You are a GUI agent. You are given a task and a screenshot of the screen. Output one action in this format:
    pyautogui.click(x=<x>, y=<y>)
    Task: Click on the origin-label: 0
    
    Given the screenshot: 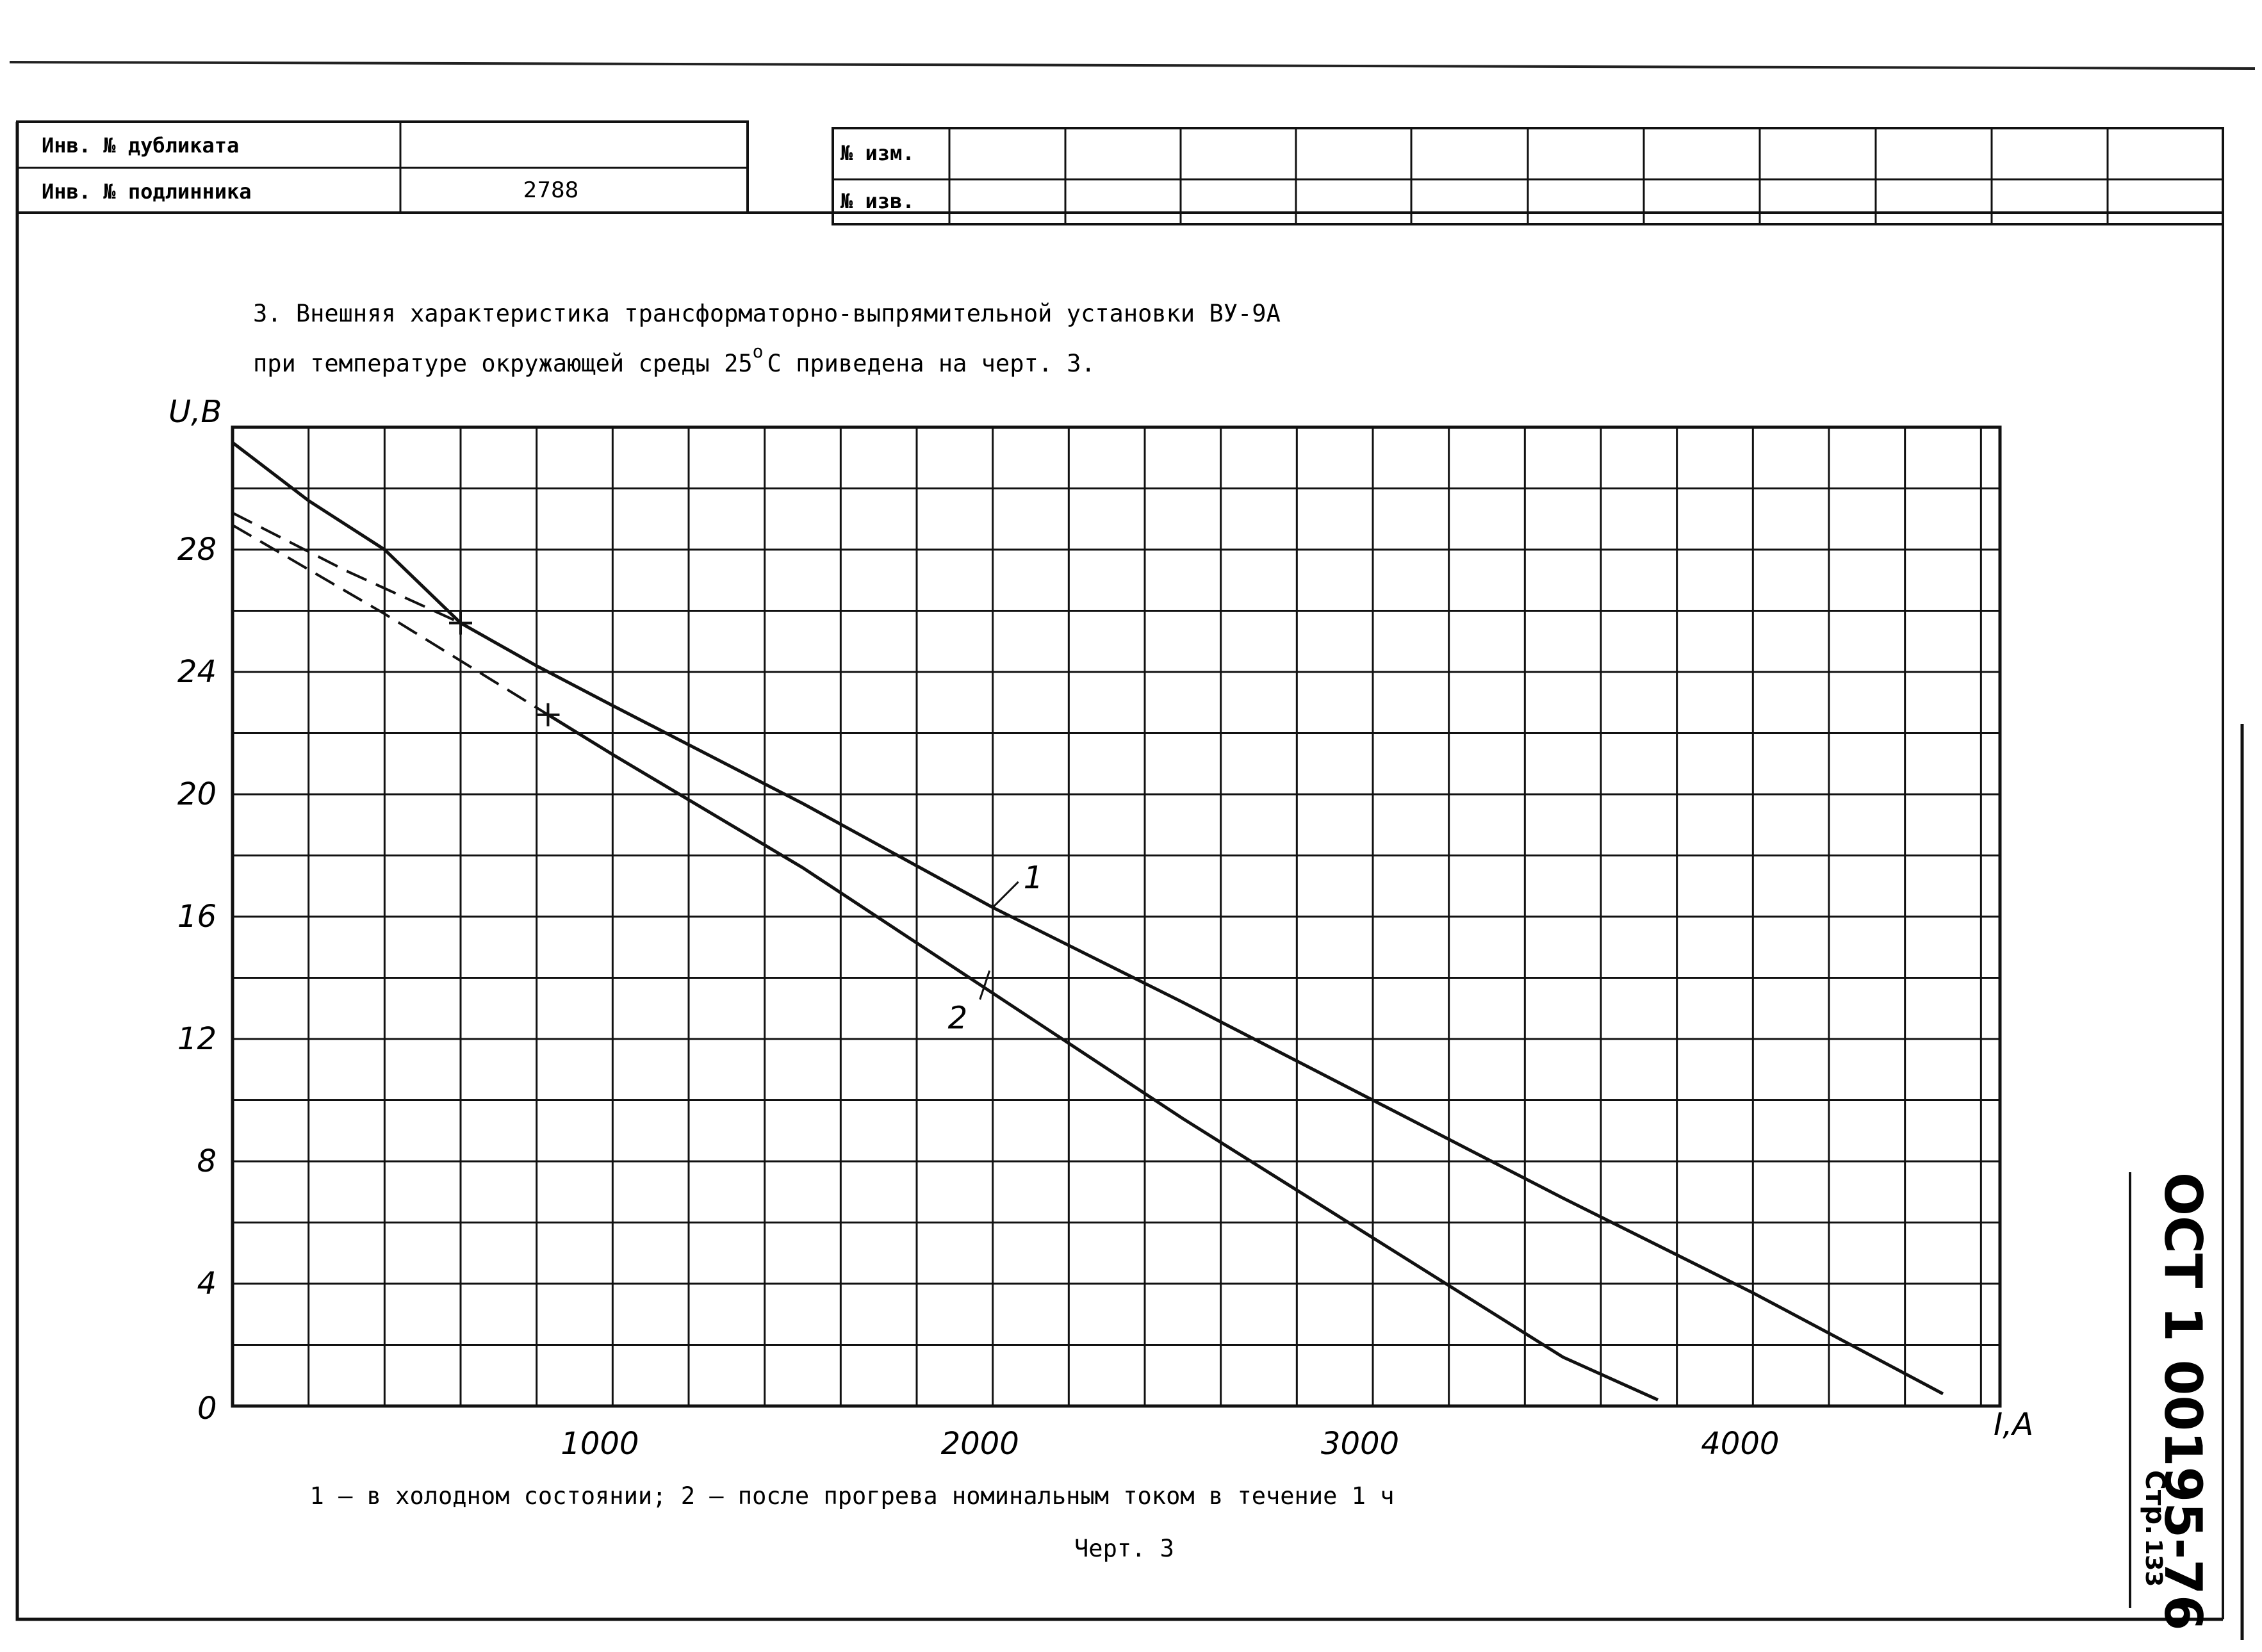 What is the action you would take?
    pyautogui.click(x=207, y=1409)
    